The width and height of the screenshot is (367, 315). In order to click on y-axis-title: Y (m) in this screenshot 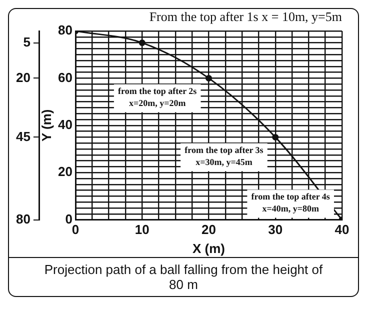, I will do `click(46, 125)`.